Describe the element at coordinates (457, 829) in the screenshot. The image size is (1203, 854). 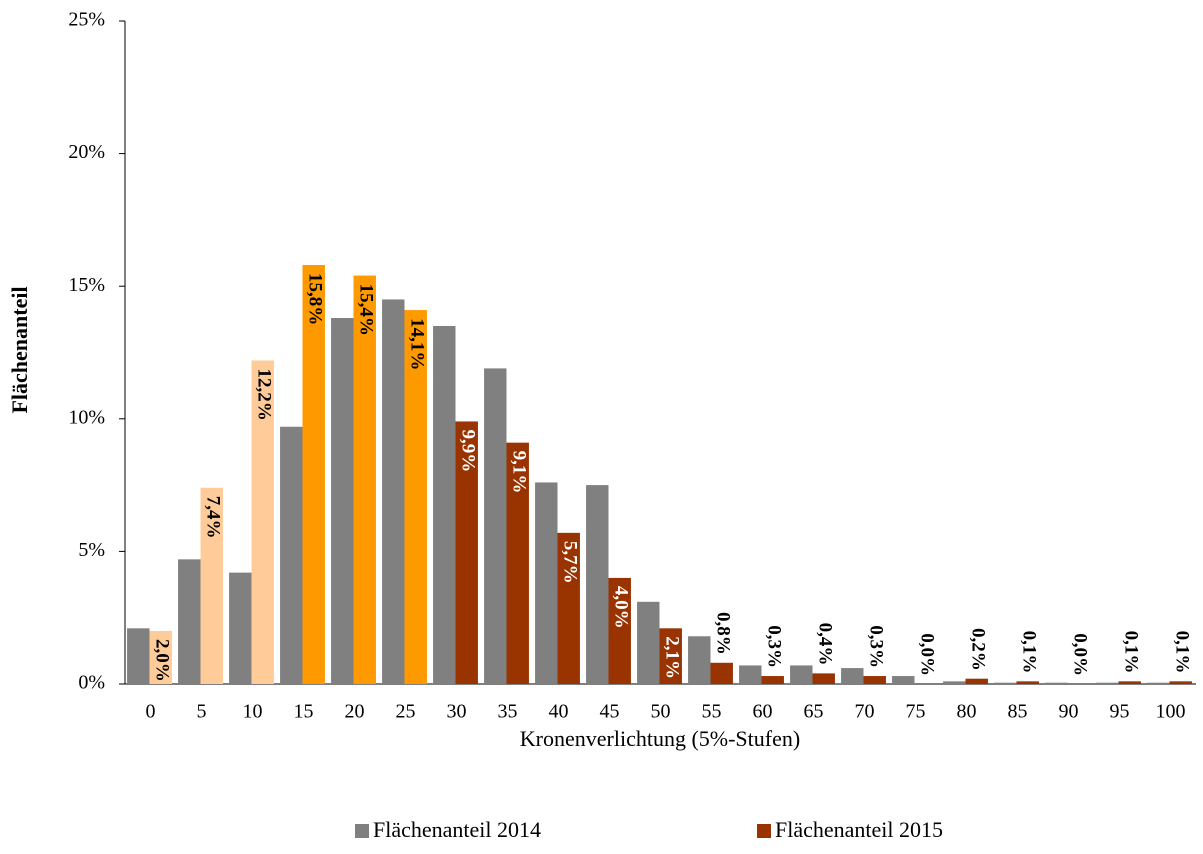
I see `legend-label: Flächenanteil 2014` at that location.